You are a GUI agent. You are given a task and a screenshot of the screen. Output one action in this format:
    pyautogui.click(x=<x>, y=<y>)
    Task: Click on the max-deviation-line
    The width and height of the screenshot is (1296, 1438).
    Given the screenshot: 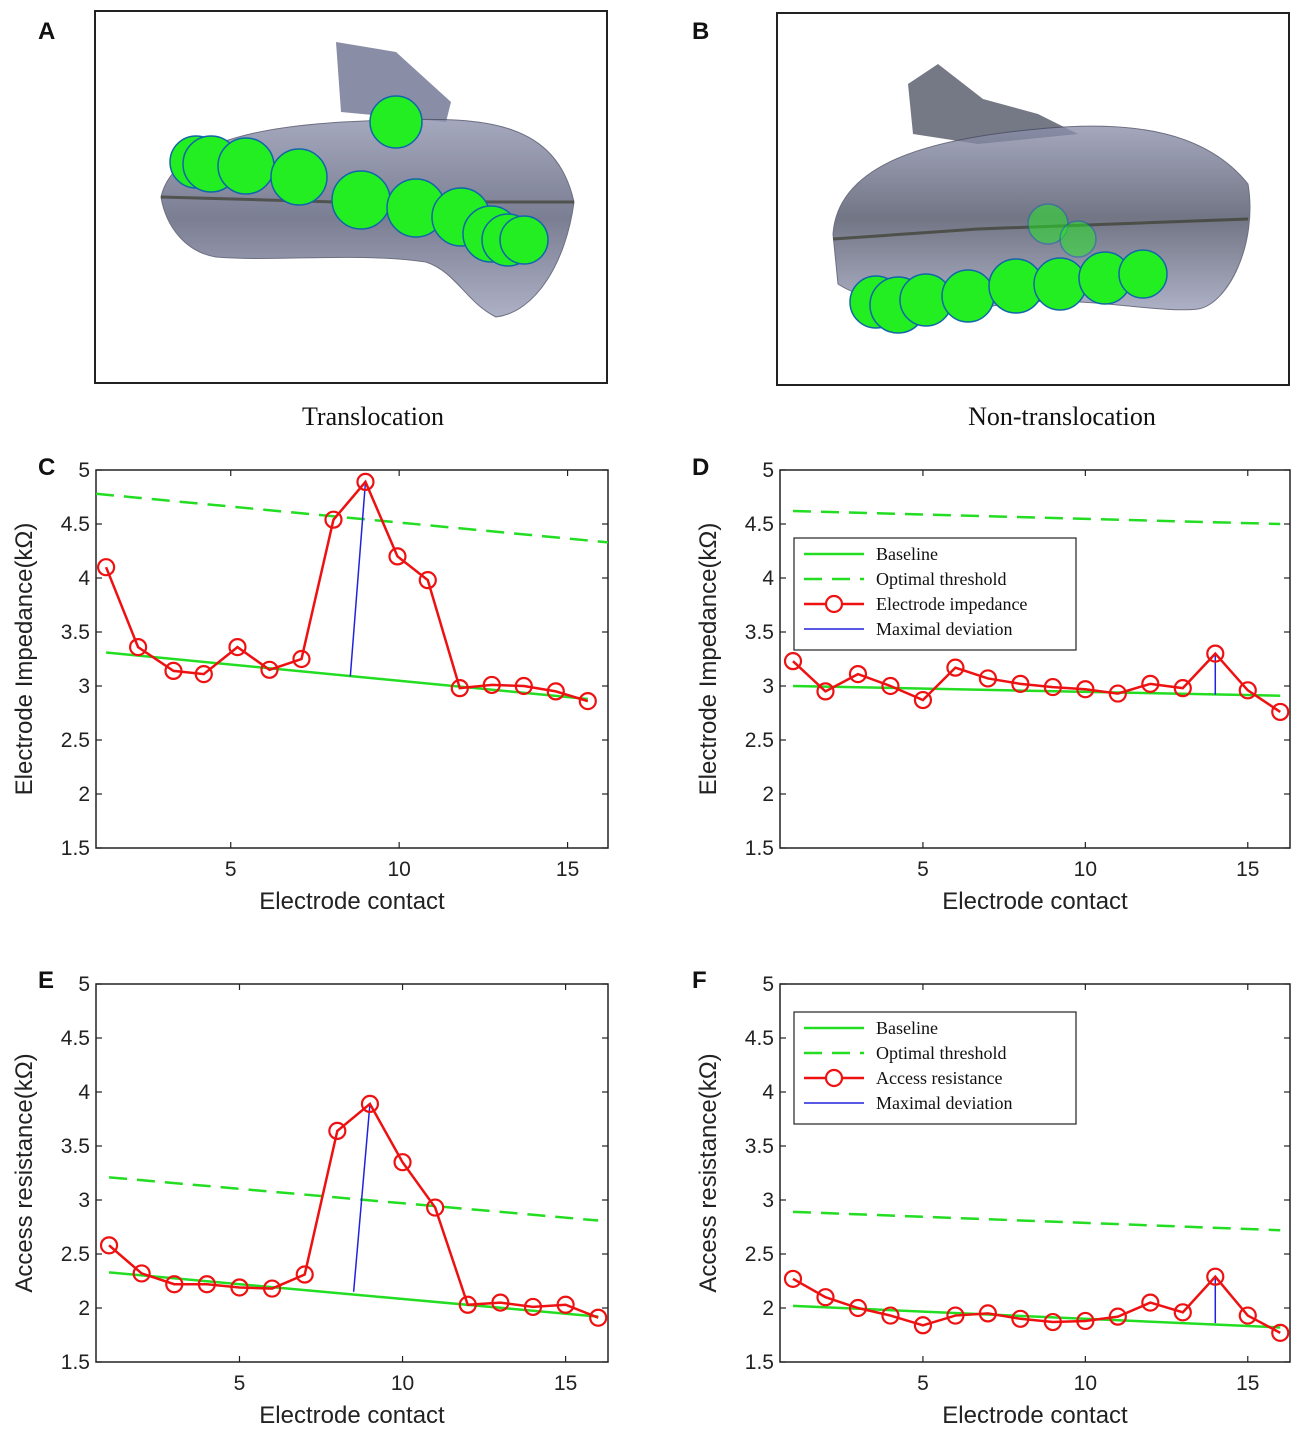 What is the action you would take?
    pyautogui.click(x=361, y=1197)
    